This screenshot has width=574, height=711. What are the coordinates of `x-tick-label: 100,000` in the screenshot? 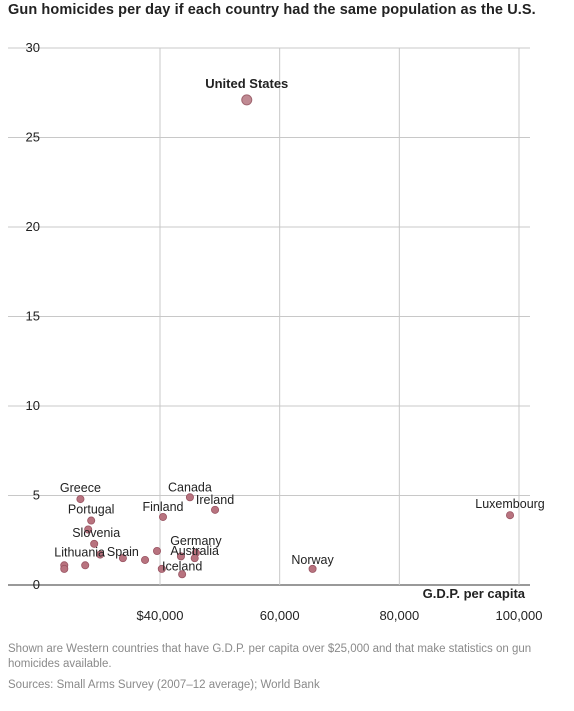 It's located at (519, 615).